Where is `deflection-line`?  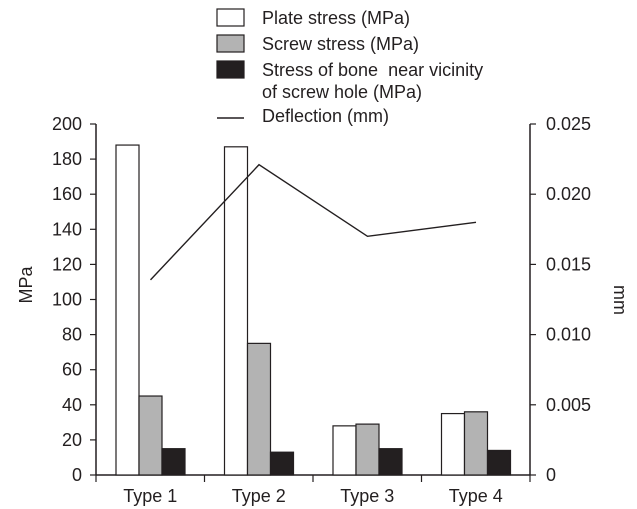 deflection-line is located at coordinates (313, 222).